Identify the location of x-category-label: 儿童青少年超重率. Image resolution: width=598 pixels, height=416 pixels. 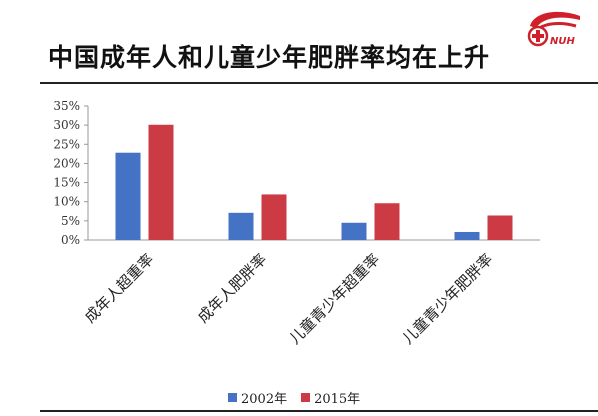
(335, 299).